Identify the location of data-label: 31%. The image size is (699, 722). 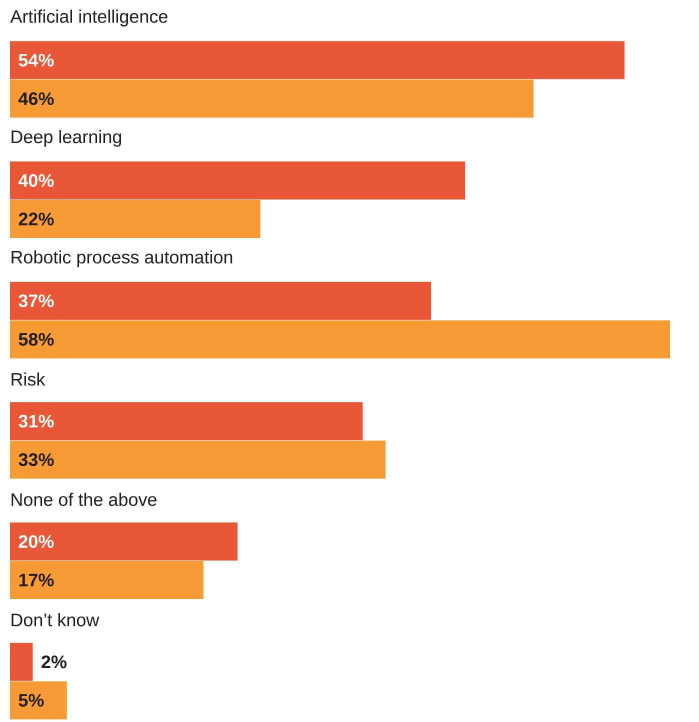
(36, 421).